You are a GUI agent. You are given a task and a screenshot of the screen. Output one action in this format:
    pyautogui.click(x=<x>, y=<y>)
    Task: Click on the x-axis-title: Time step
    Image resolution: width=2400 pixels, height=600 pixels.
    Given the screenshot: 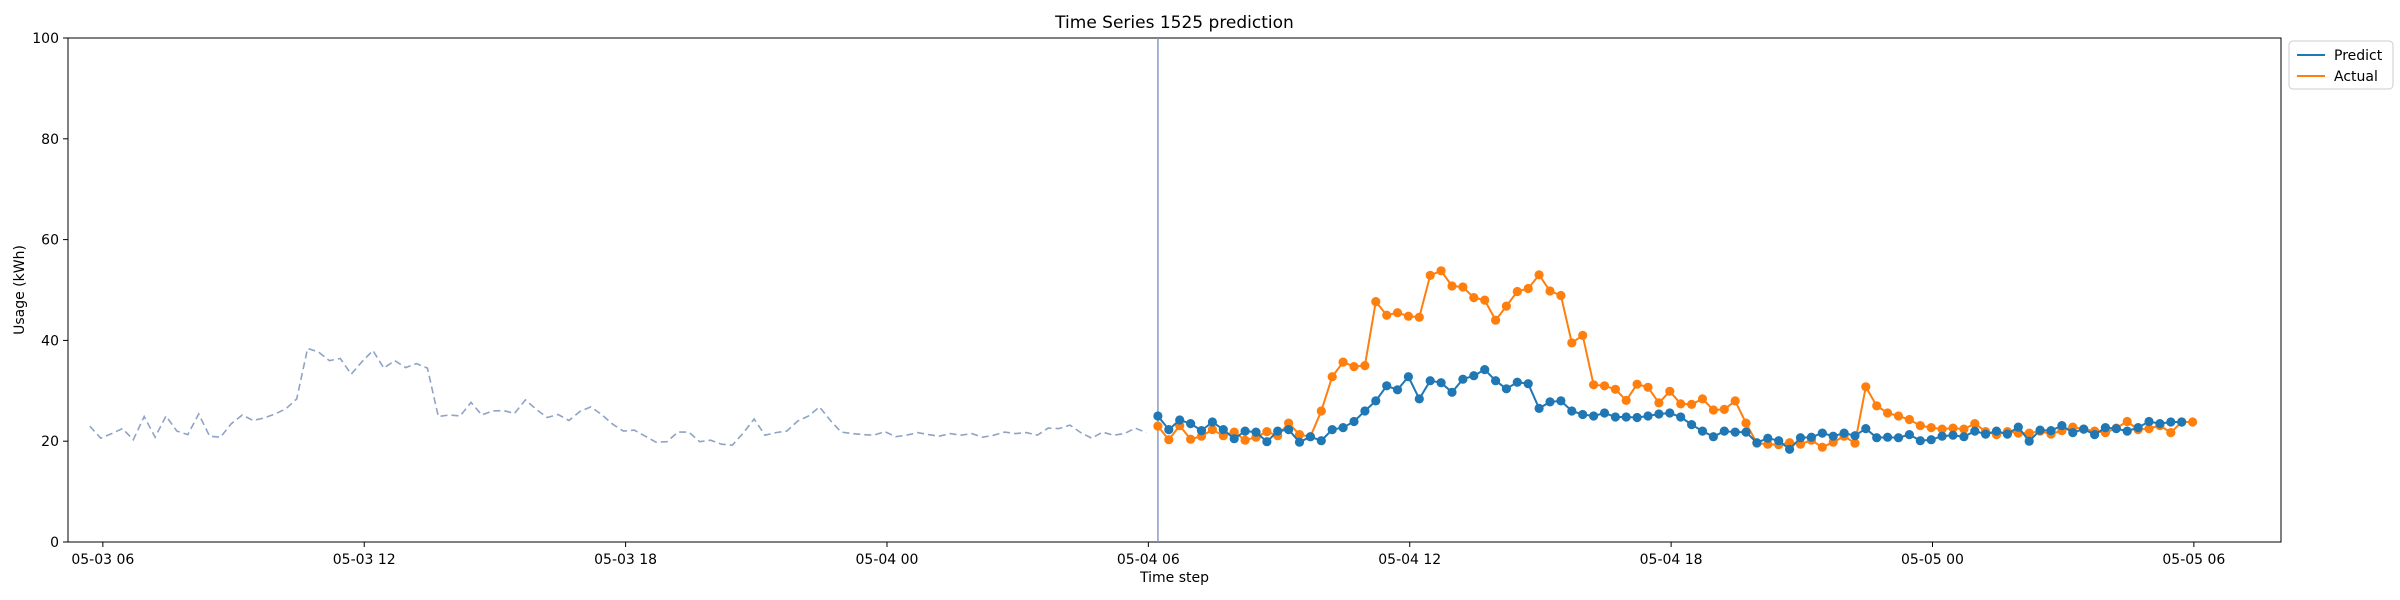 What is the action you would take?
    pyautogui.click(x=1174, y=578)
    